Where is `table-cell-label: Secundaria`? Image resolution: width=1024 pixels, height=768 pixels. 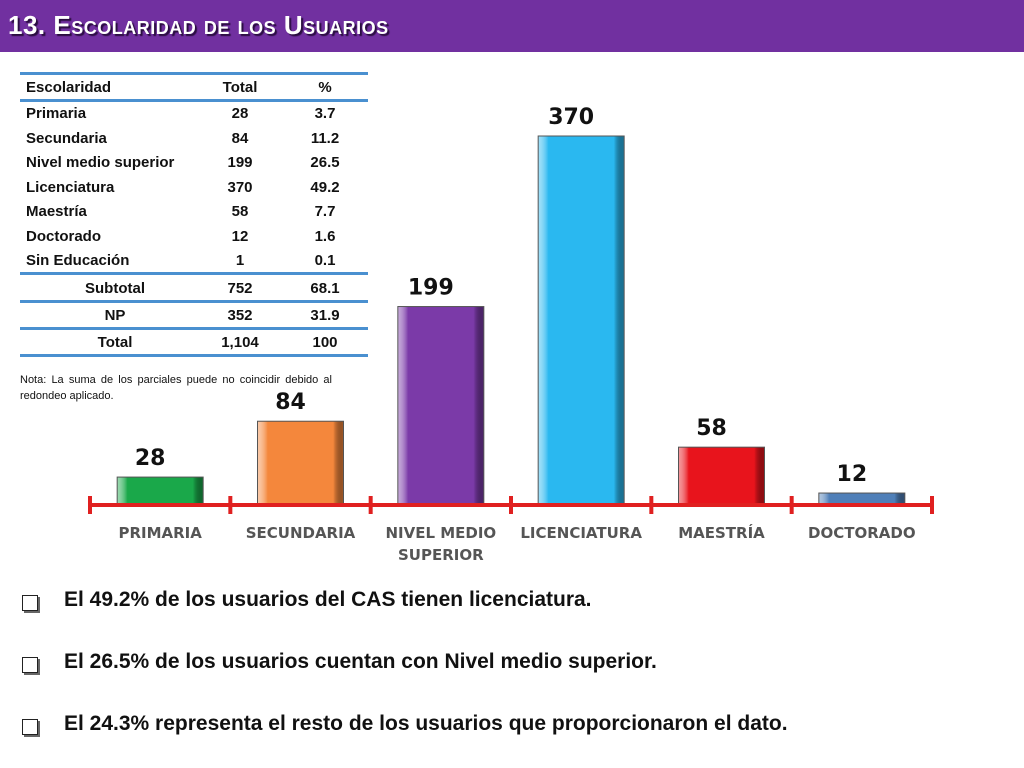
table-cell-label: Secundaria is located at coordinates (66, 138).